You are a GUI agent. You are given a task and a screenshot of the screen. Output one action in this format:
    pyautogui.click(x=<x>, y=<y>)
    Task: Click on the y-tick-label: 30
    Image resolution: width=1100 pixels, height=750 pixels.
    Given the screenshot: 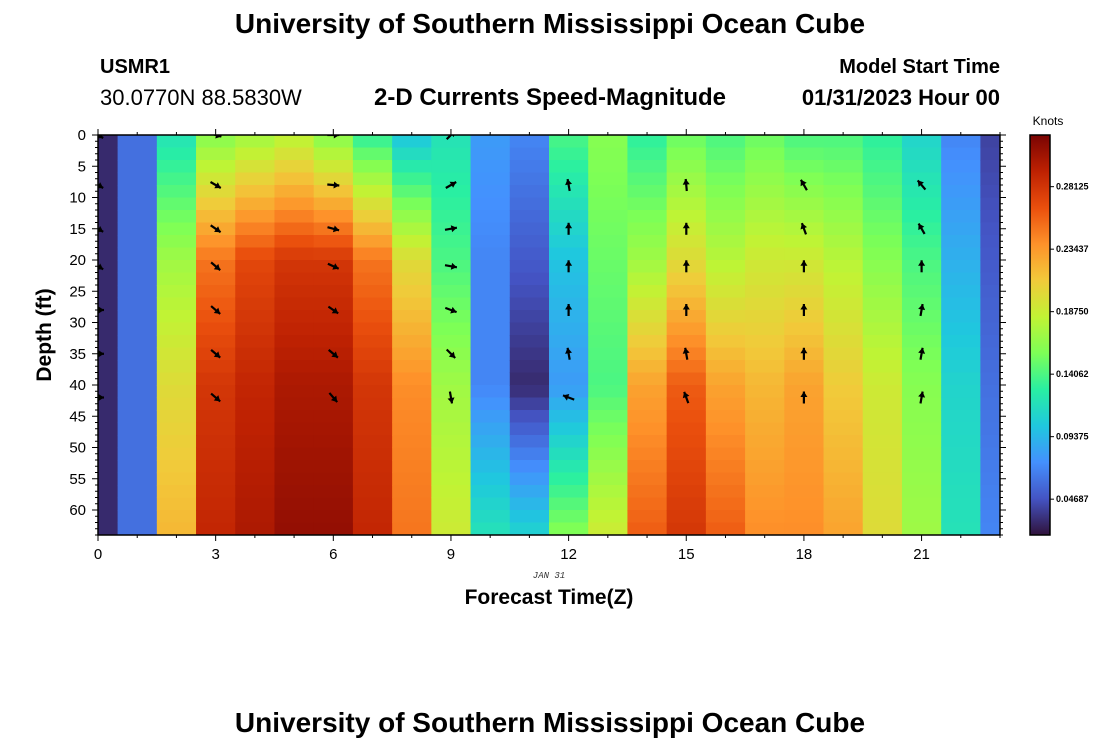 What is the action you would take?
    pyautogui.click(x=77, y=323)
    